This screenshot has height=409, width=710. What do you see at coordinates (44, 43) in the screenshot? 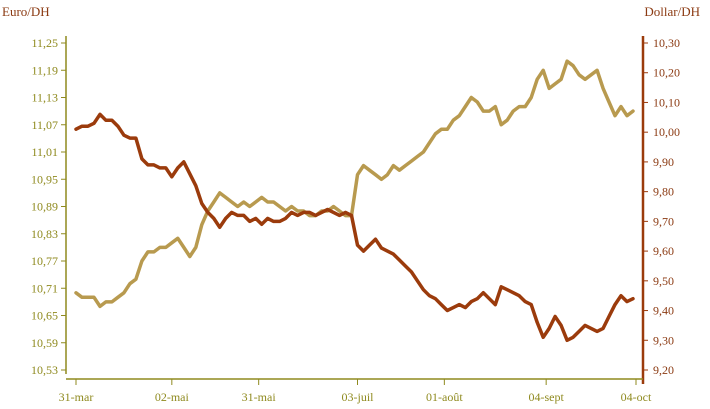
I see `left-axis-tick-label: 11,25` at bounding box center [44, 43].